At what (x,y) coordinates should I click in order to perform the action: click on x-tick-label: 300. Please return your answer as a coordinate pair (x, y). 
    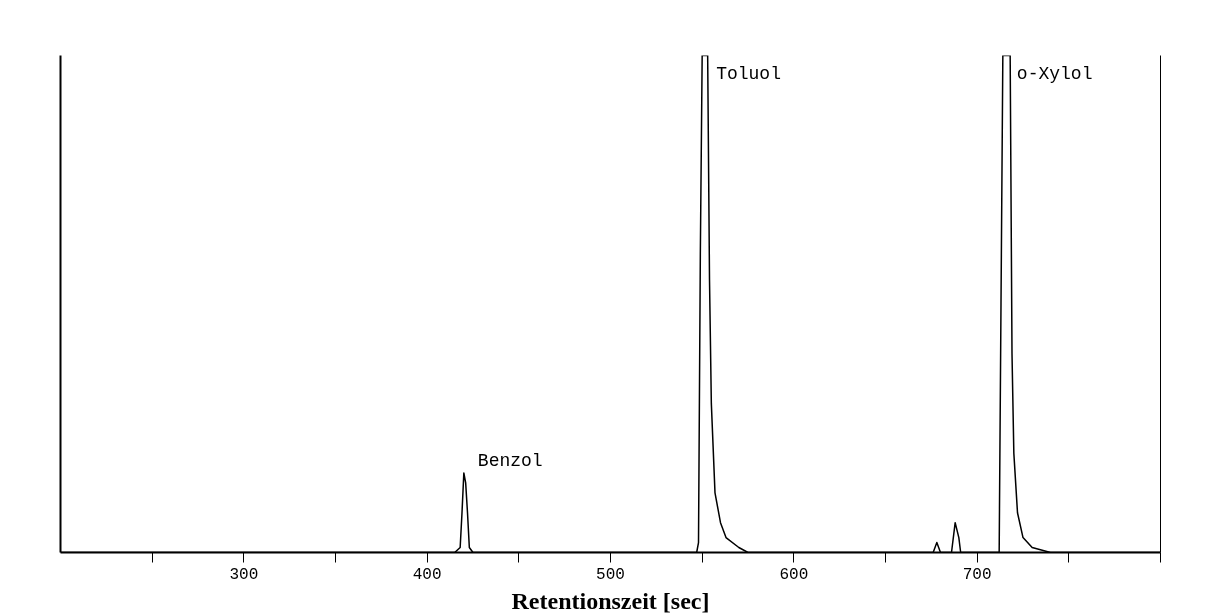
    Looking at the image, I should click on (244, 574).